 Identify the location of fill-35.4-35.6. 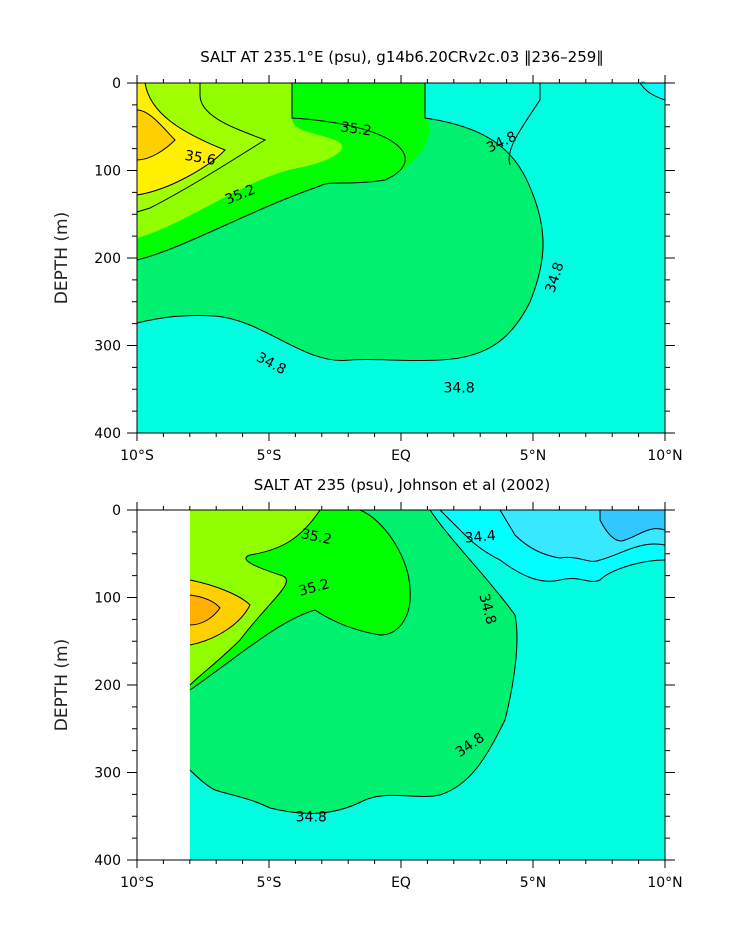
(255, 597).